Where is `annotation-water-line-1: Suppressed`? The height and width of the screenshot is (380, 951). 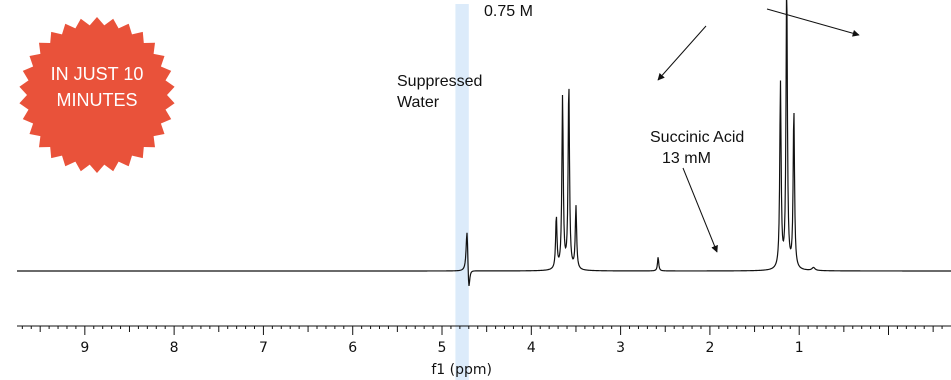
annotation-water-line-1: Suppressed is located at coordinates (439, 81).